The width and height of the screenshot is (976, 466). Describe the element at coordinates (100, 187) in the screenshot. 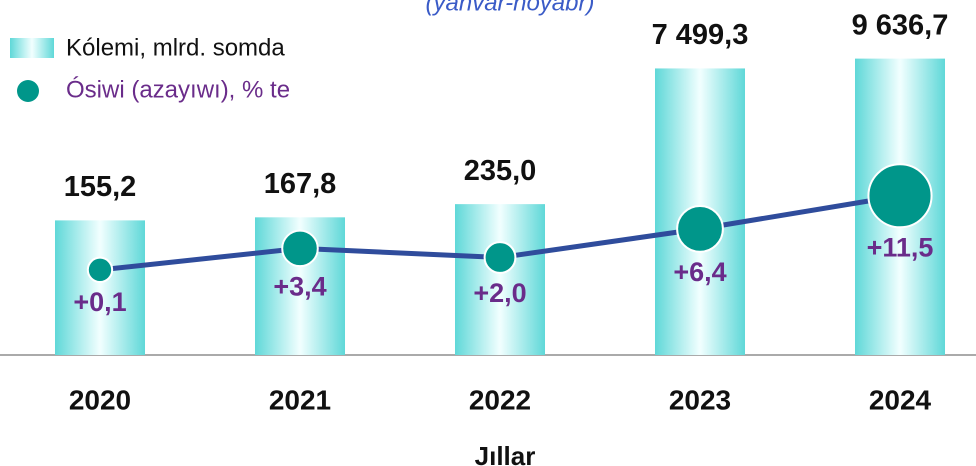

I see `data-label: 155,2` at that location.